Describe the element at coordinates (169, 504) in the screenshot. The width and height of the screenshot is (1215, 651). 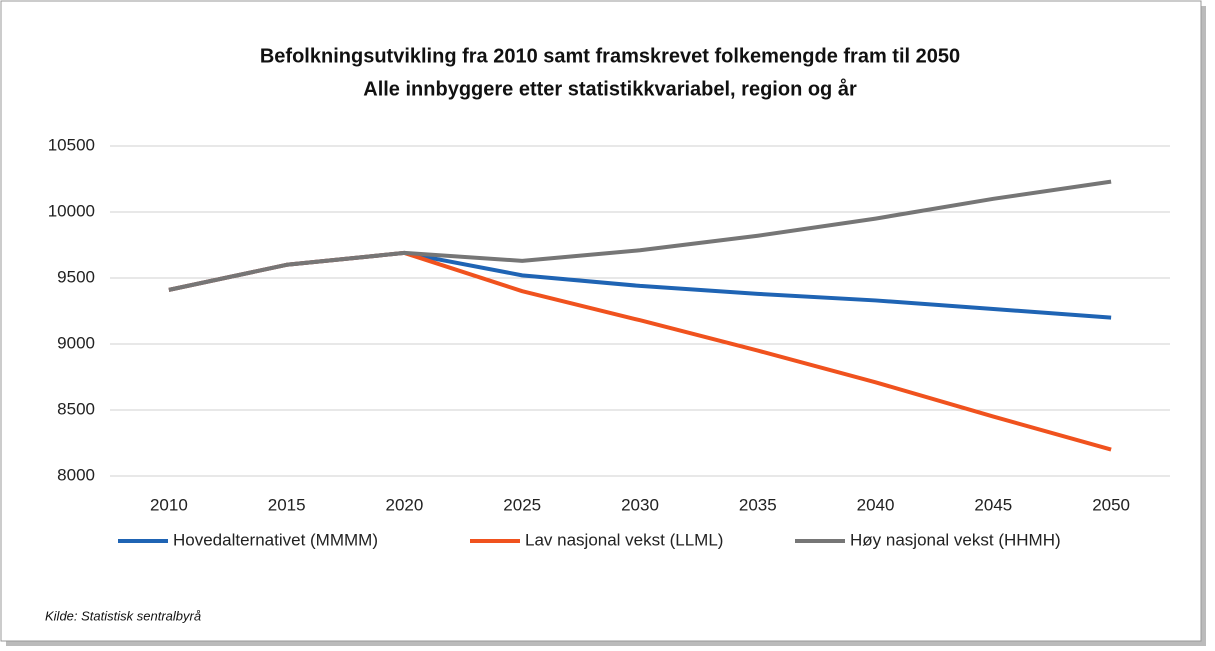
I see `x-tick-label: 2010` at that location.